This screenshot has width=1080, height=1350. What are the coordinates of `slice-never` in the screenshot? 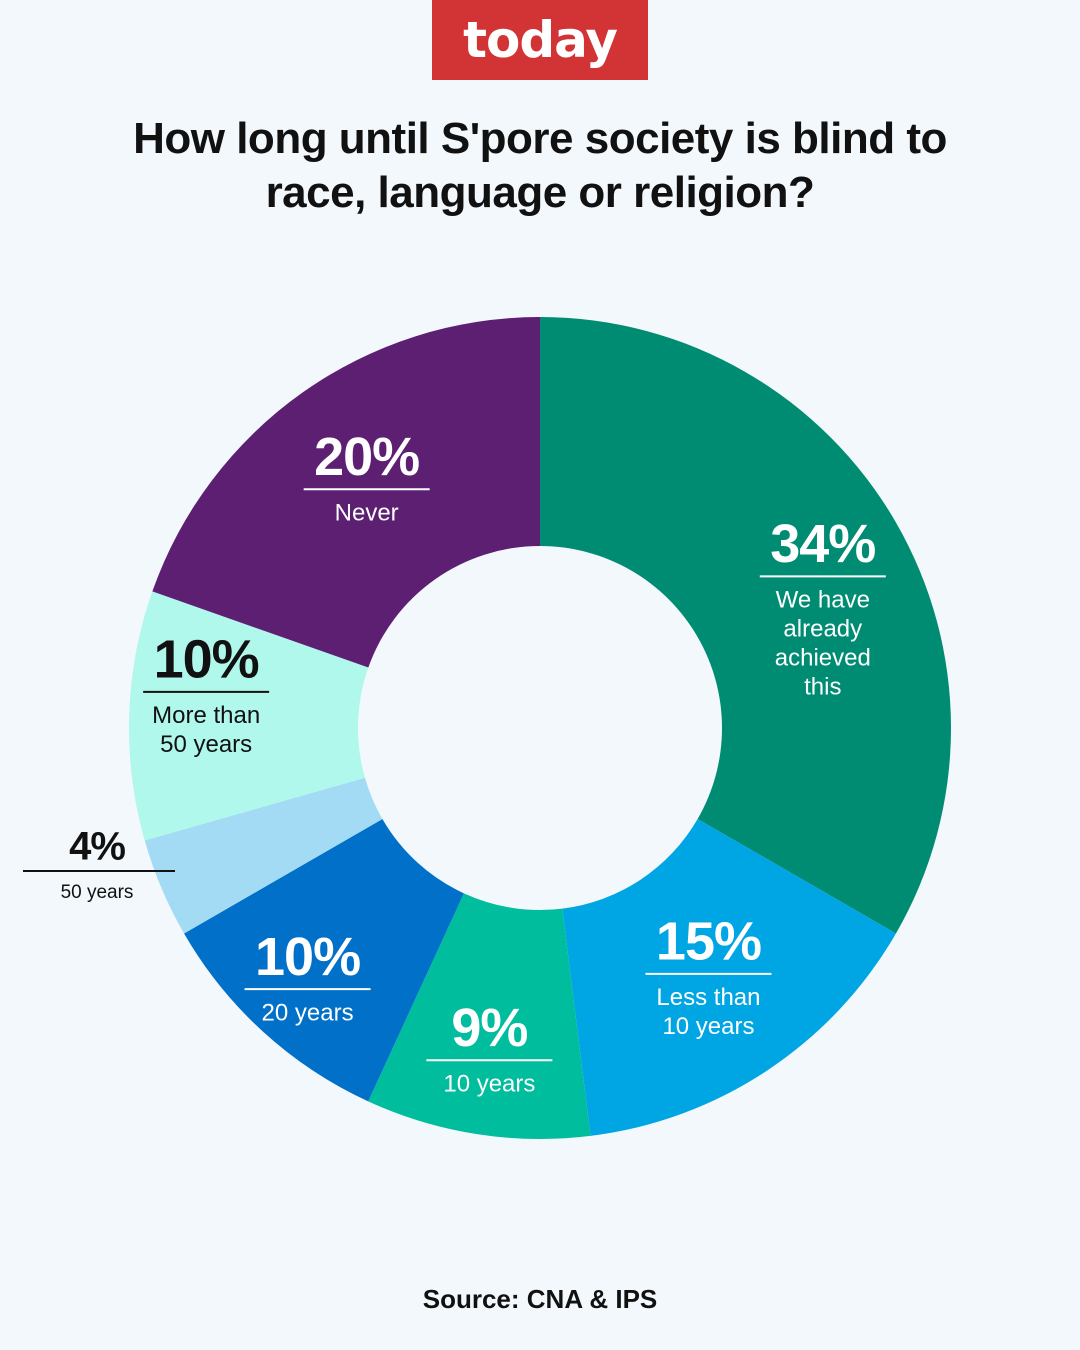 It's located at (346, 492).